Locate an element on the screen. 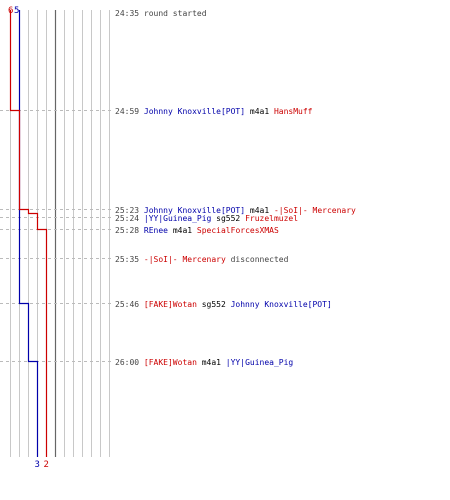 Image resolution: width=450 pixels, height=500 pixels. event-row: 25:28 REnee m4a1 SpecialForcesXMAS is located at coordinates (197, 230).